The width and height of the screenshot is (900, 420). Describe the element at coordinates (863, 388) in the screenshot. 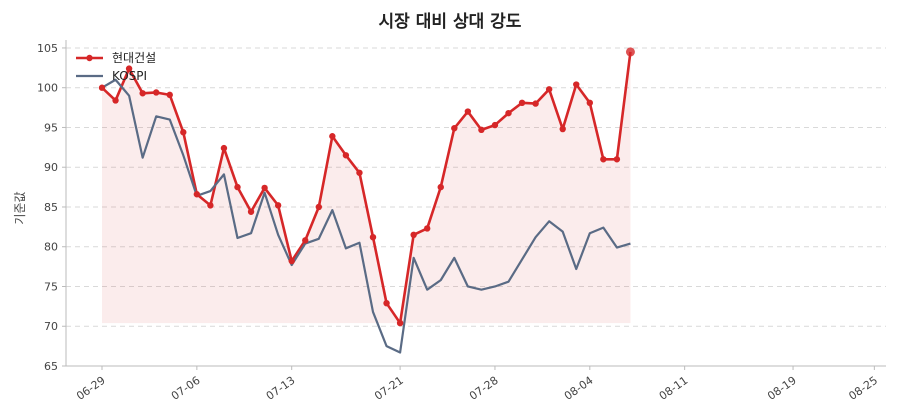

I see `x-tick-label: 08-25` at that location.